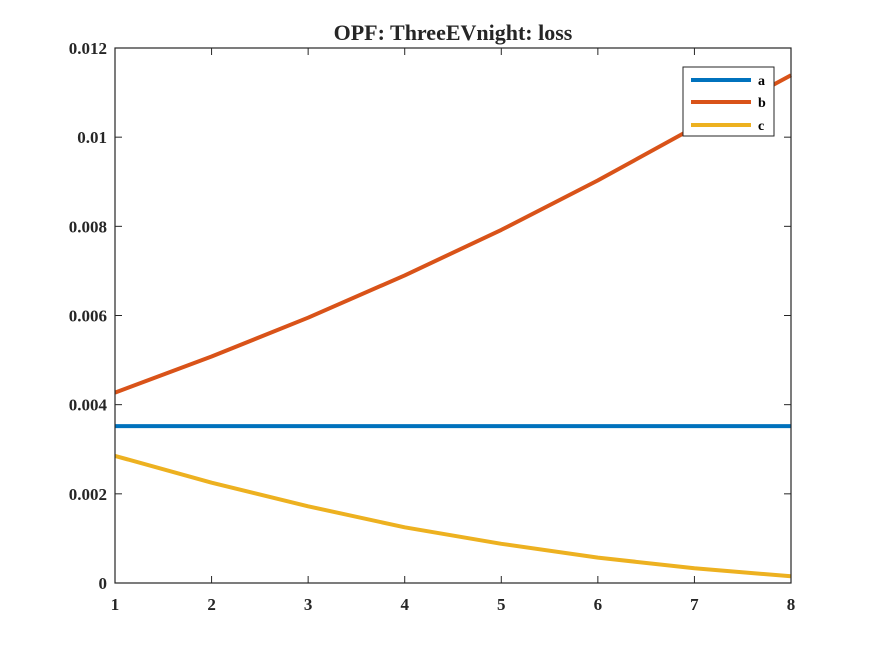 The width and height of the screenshot is (875, 656). Describe the element at coordinates (453, 516) in the screenshot. I see `series-line-c` at that location.